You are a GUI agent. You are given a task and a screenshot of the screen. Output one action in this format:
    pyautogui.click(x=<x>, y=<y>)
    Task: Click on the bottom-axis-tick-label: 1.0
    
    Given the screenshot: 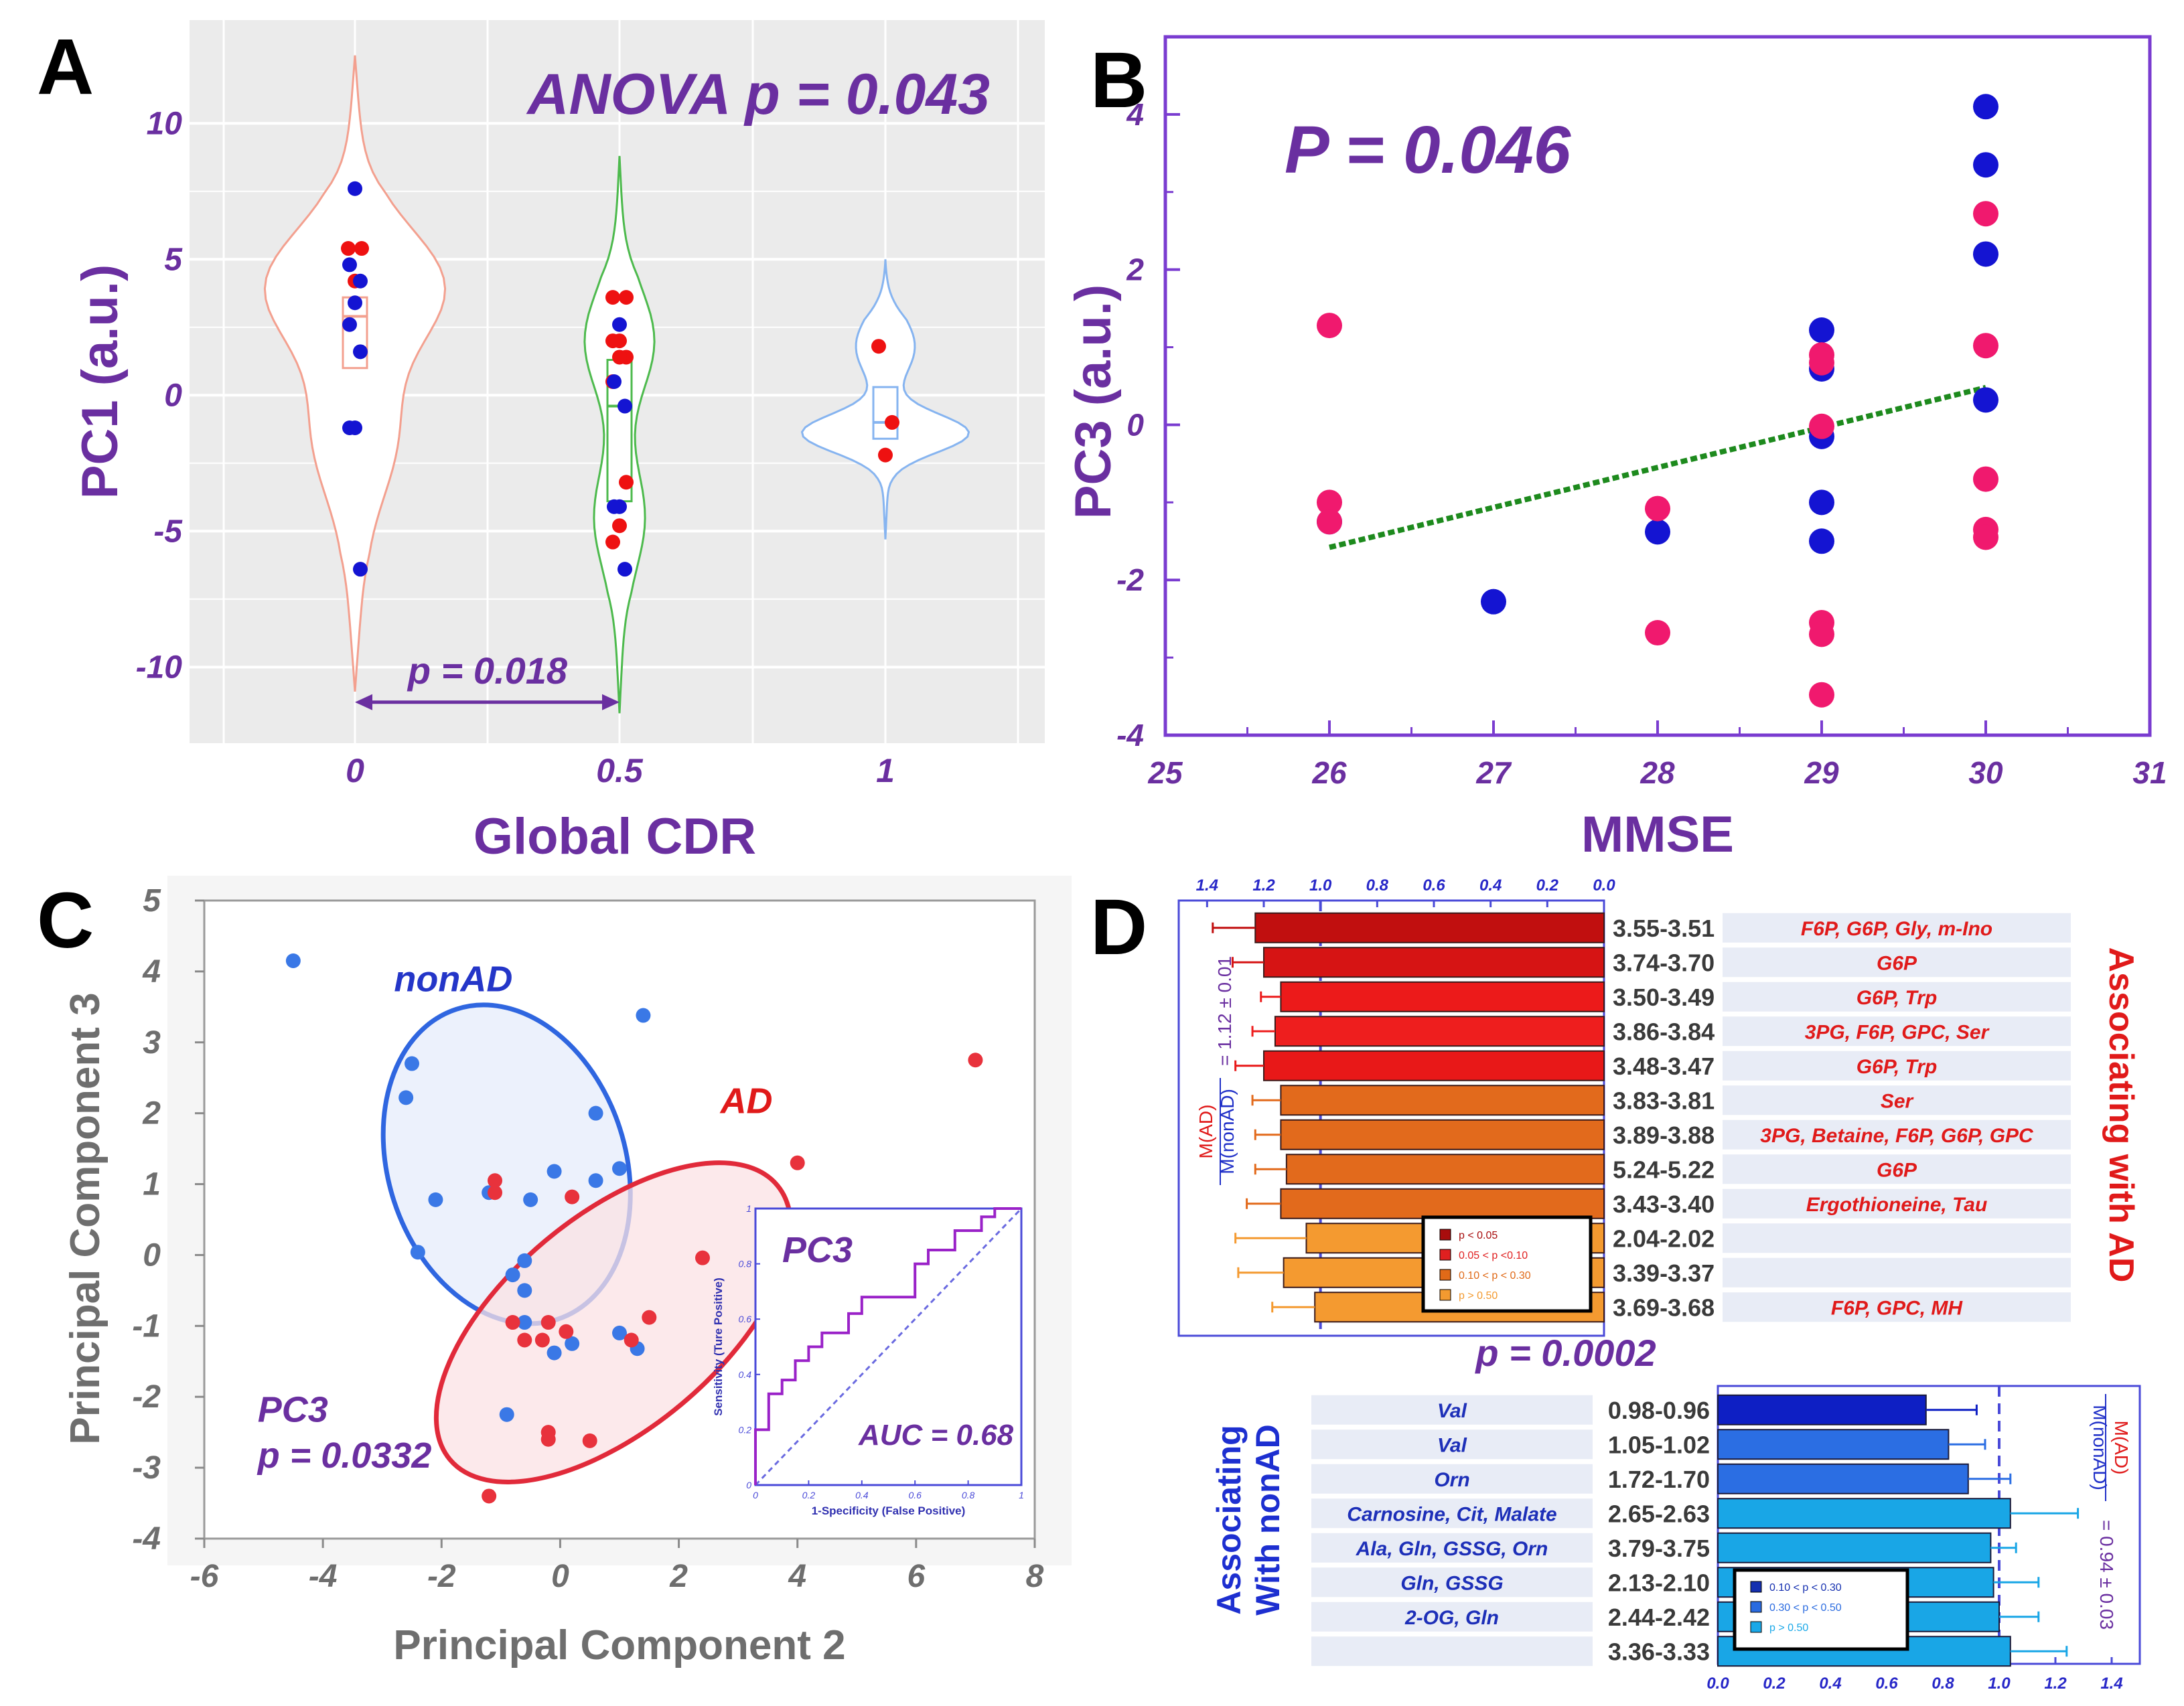 What is the action you would take?
    pyautogui.click(x=1999, y=1684)
    